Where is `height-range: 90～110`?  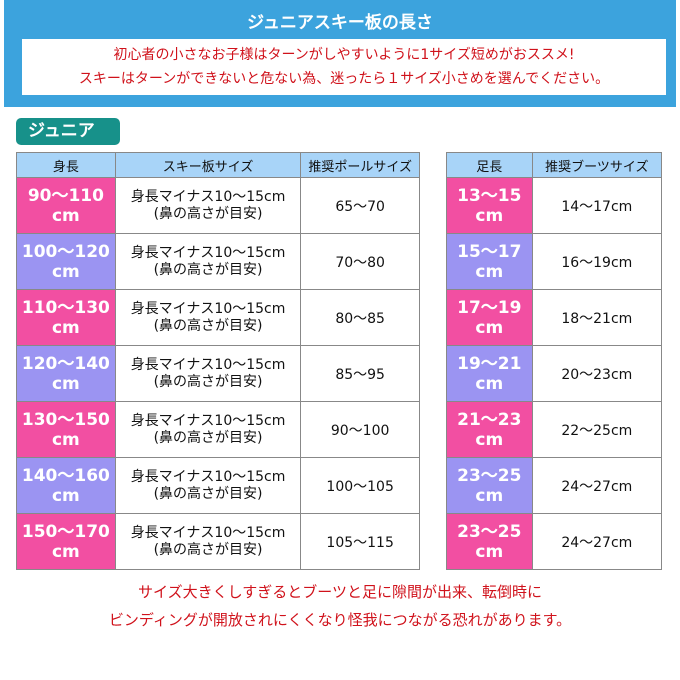
height-range: 90～110 is located at coordinates (65, 195).